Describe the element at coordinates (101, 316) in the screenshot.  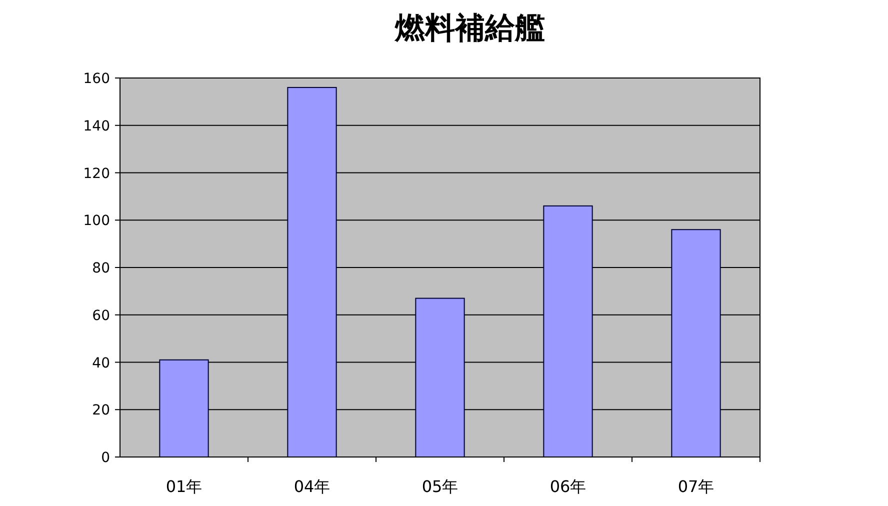
I see `y-tick-label: 60` at that location.